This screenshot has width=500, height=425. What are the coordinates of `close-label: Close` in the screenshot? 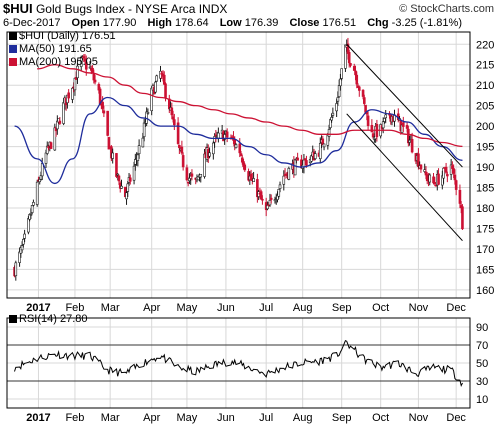 It's located at (304, 23).